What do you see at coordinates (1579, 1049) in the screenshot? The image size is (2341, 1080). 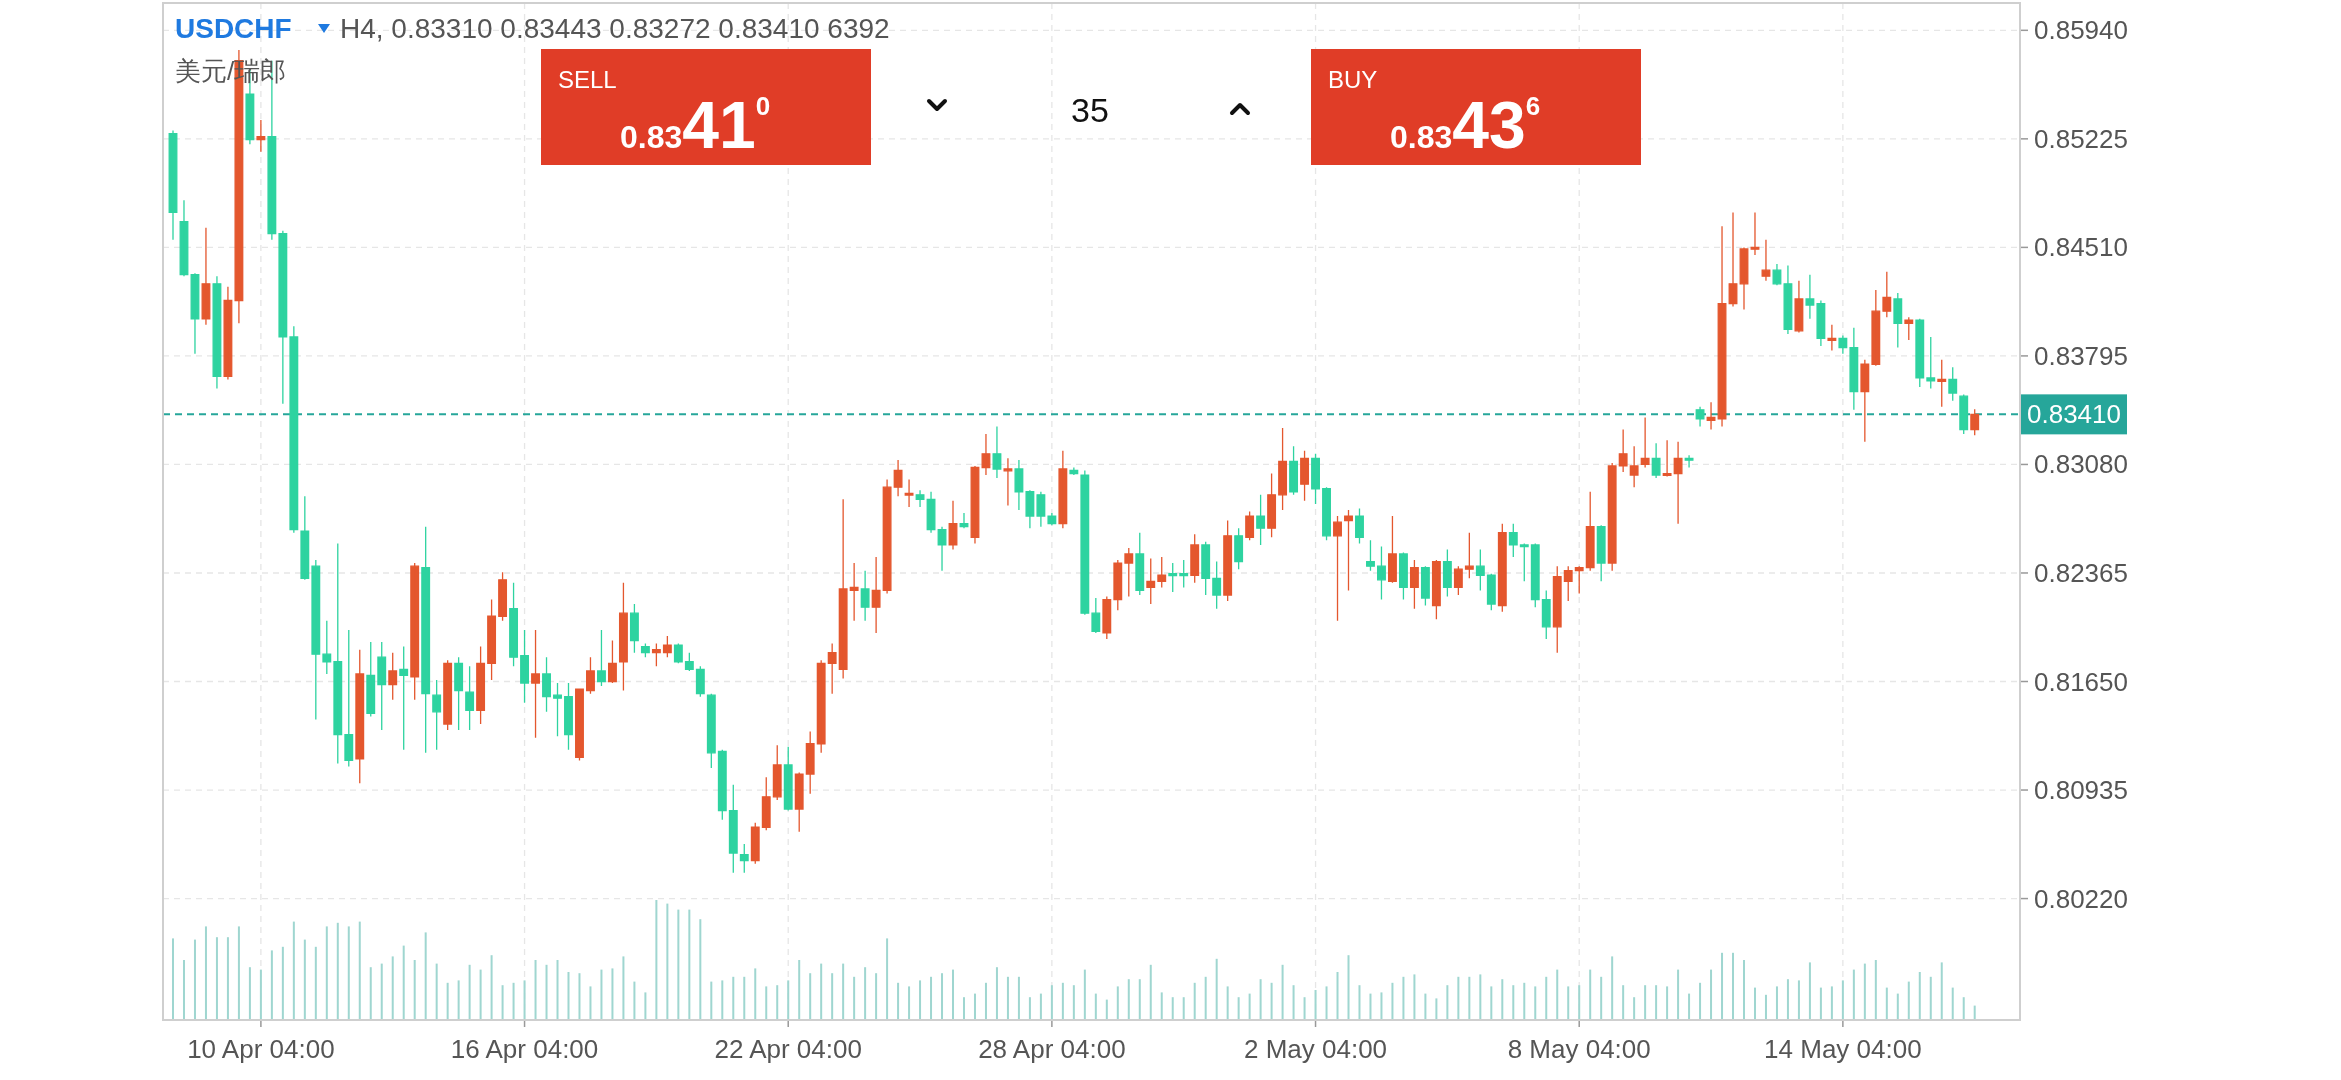 I see `x-tick-label: 8 May 04:00` at bounding box center [1579, 1049].